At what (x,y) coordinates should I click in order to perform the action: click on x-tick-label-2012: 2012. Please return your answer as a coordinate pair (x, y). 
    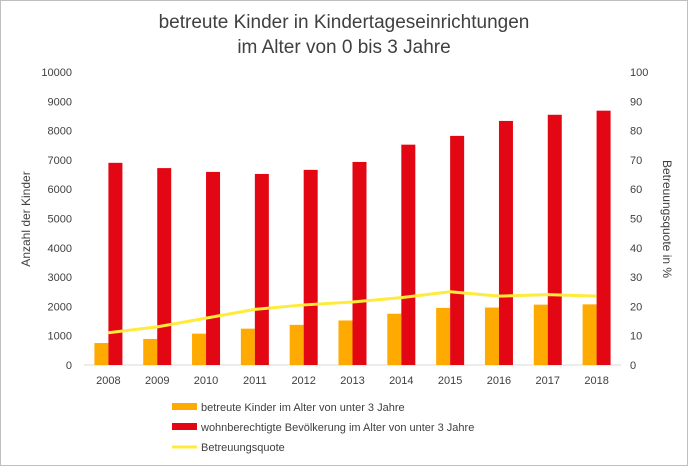
    Looking at the image, I should click on (303, 381).